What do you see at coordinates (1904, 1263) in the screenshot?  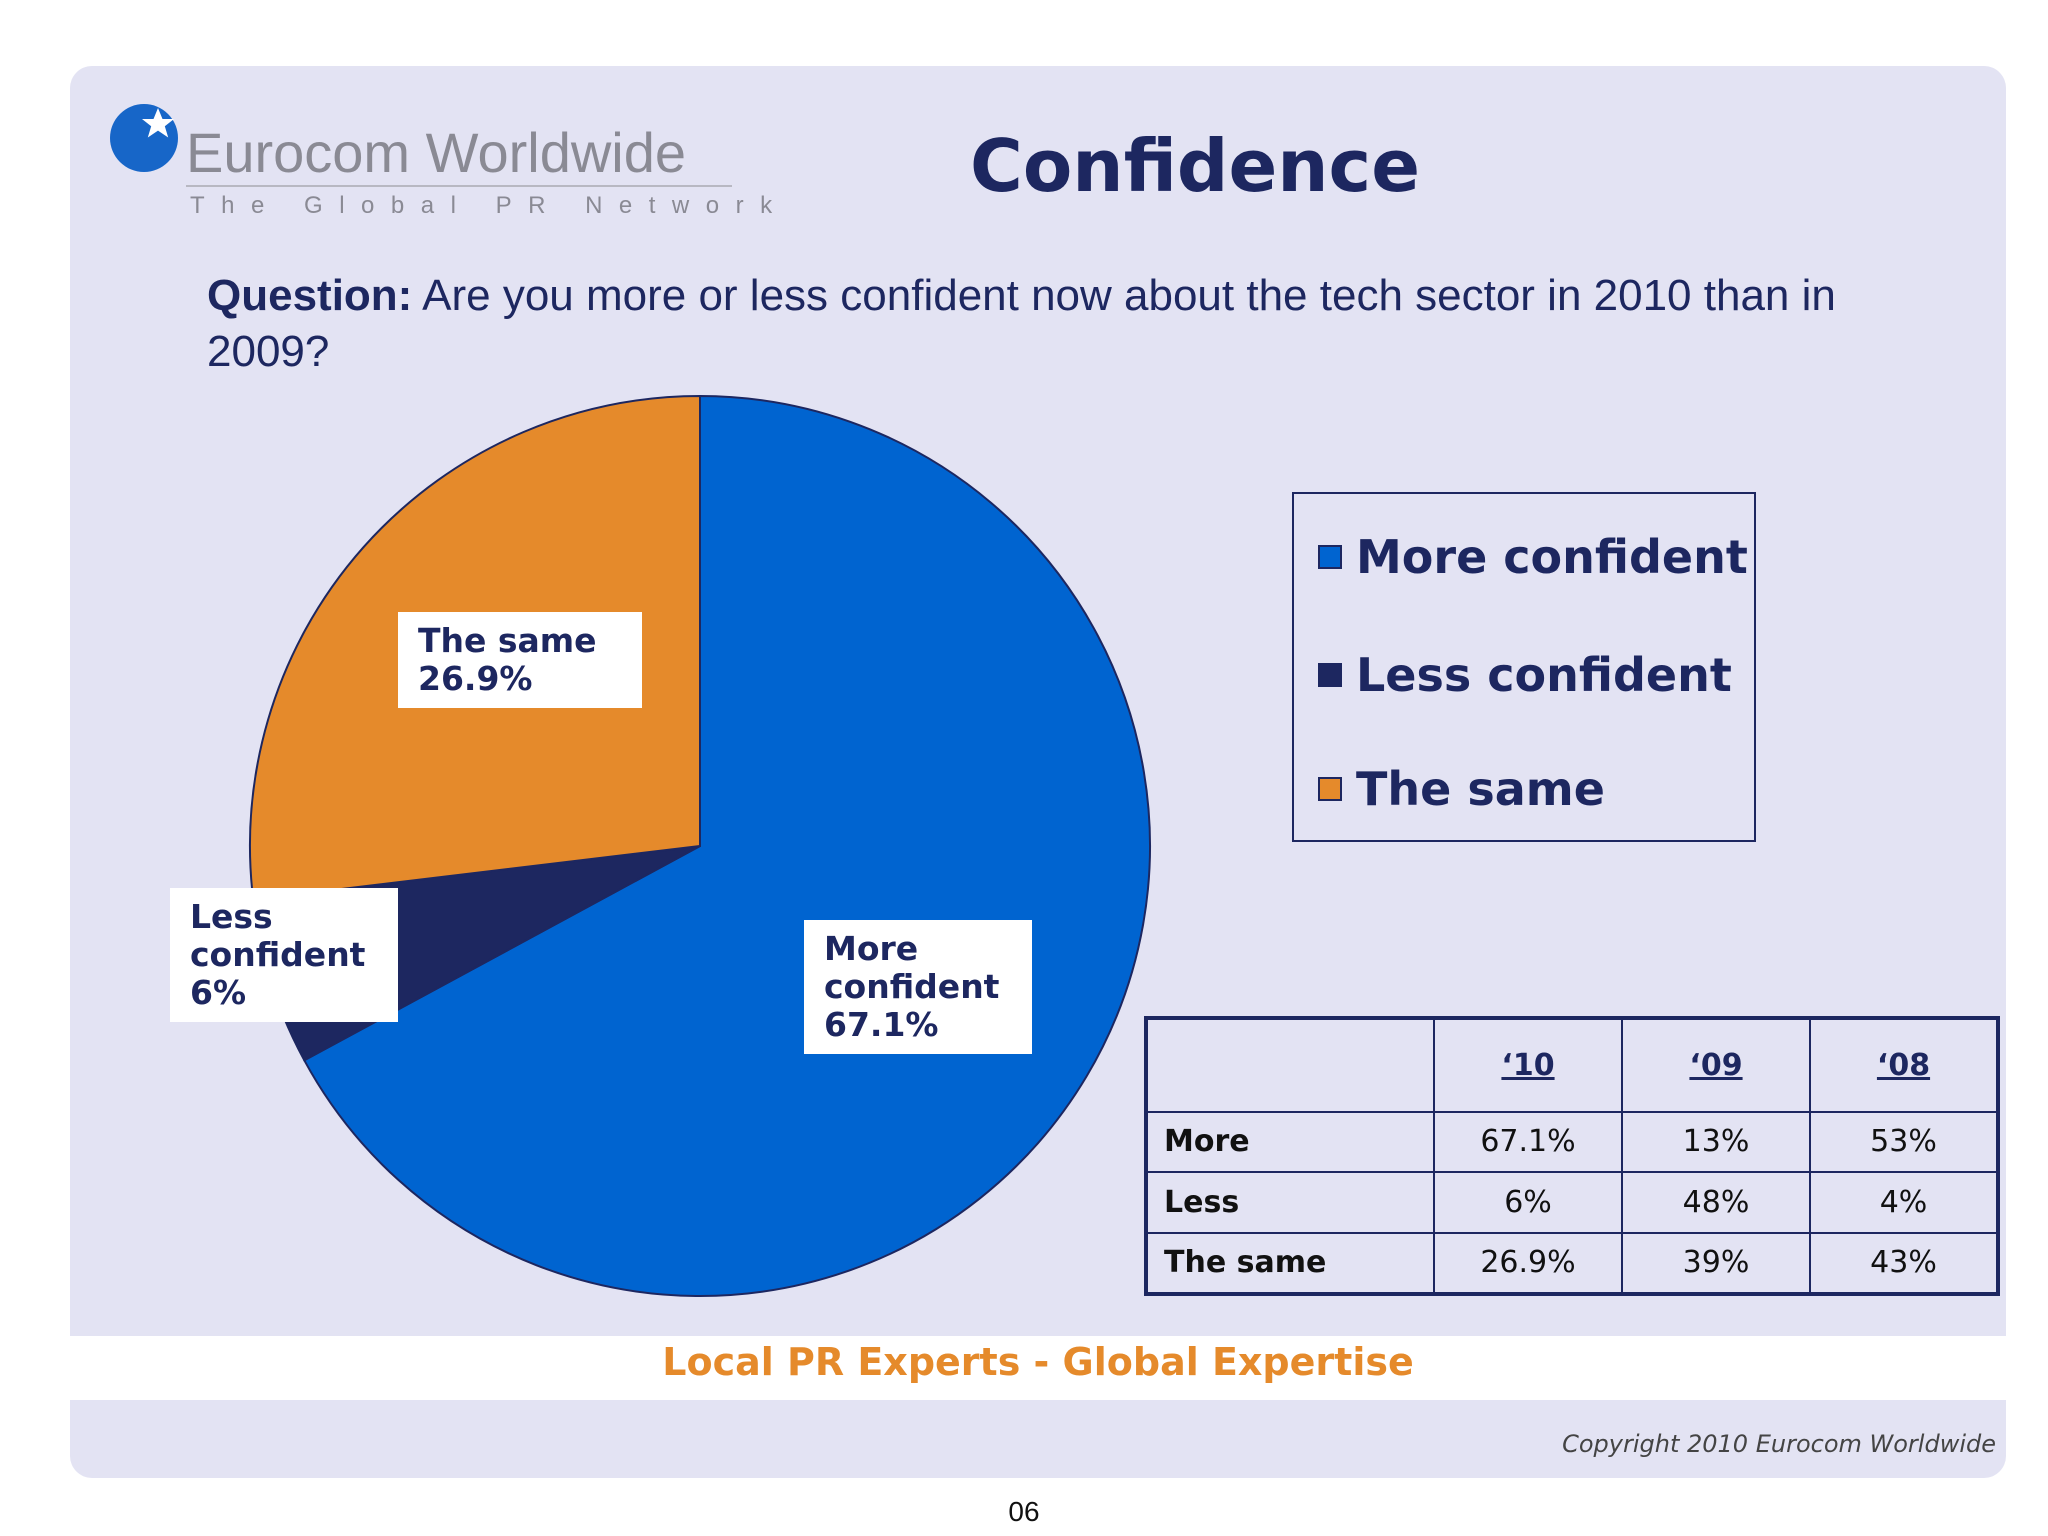 I see `table-cell: 43%` at bounding box center [1904, 1263].